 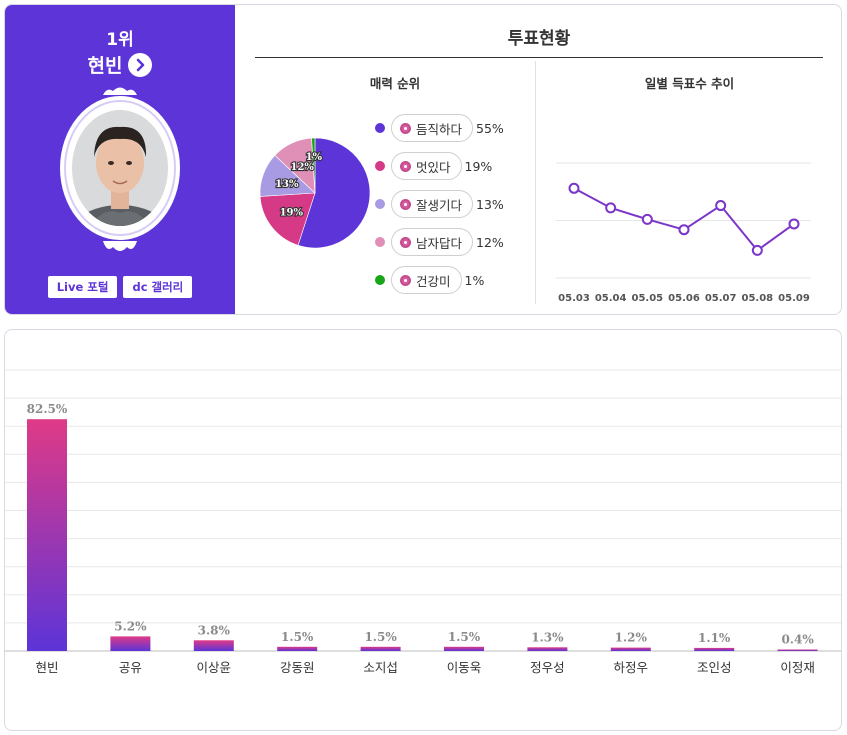 I want to click on bar-category-label: 강동원, so click(x=297, y=667).